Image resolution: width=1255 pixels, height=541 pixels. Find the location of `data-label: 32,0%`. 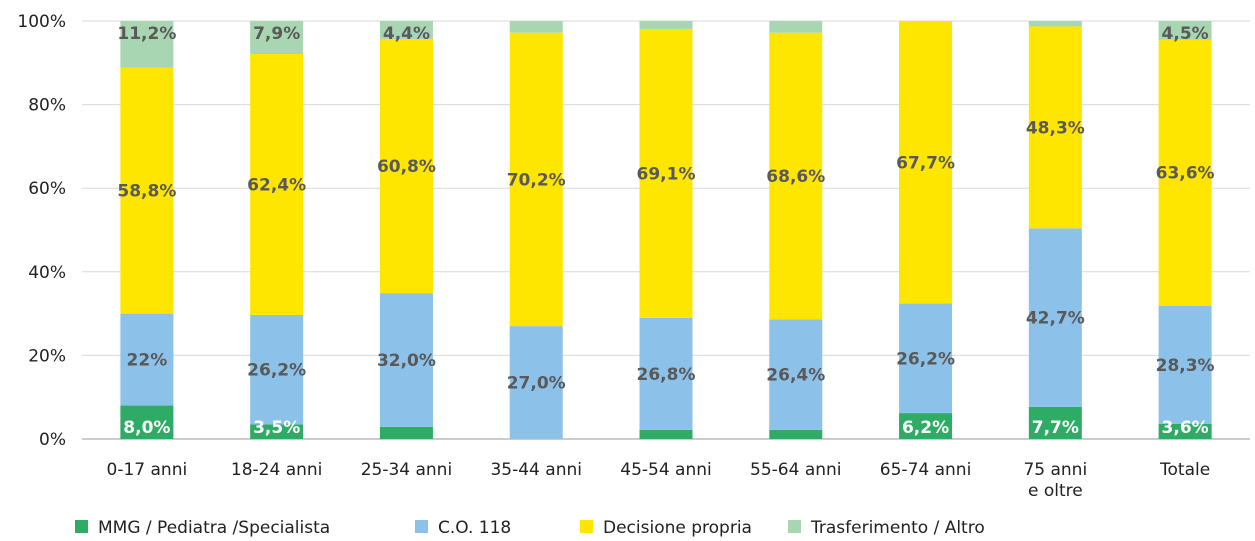

data-label: 32,0% is located at coordinates (406, 361).